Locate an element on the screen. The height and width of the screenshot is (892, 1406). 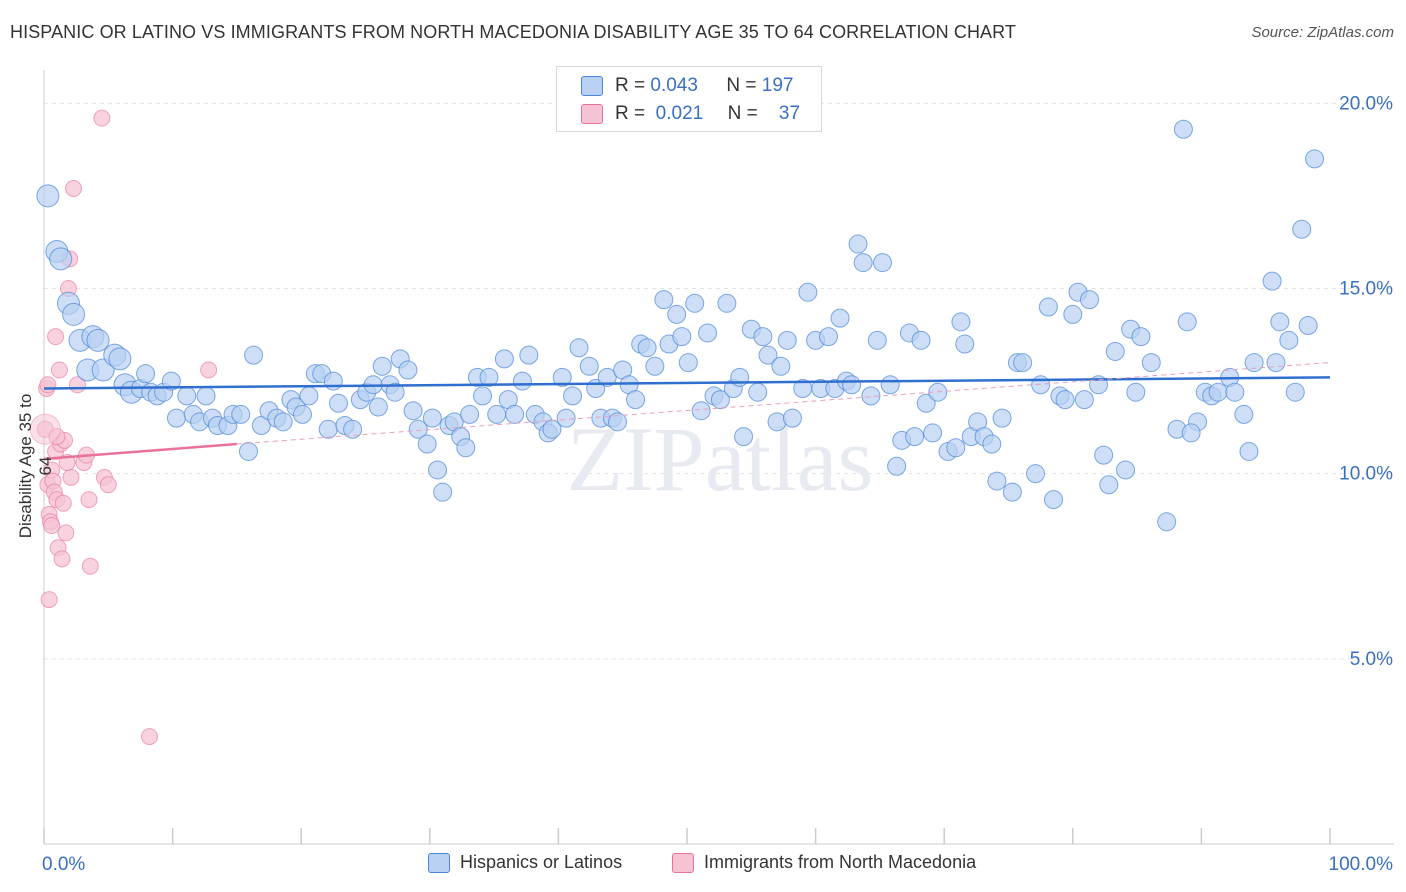
legend-label: Immigrants from North Macedonia is located at coordinates (840, 862).